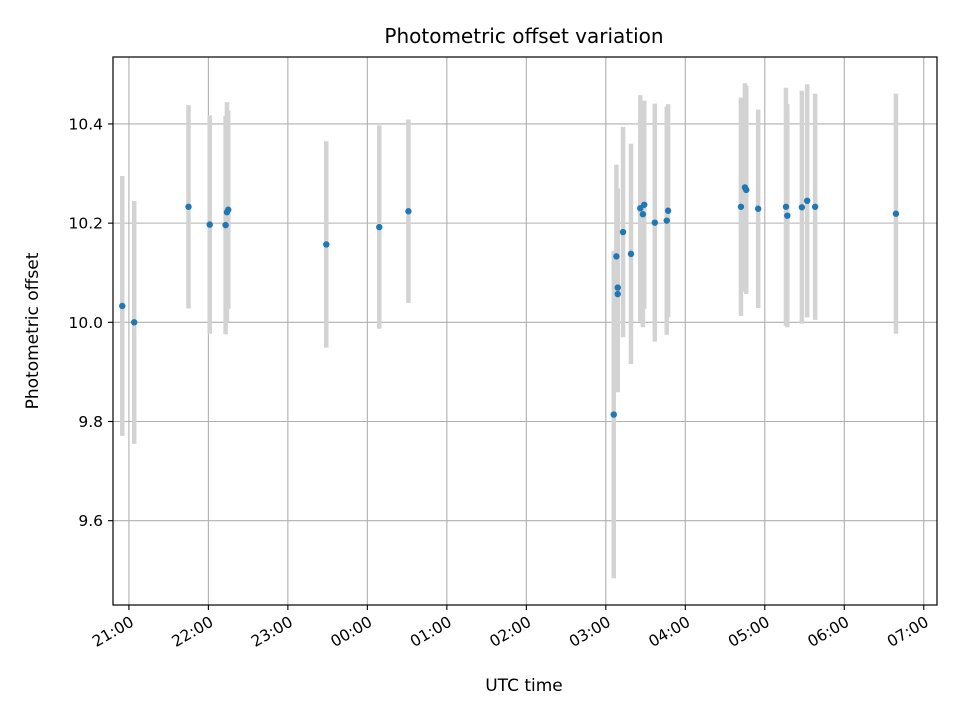 This screenshot has width=960, height=720. I want to click on y-axis-ticks: 9.6 9.8 10.0 10.2 10.4, so click(90, 322).